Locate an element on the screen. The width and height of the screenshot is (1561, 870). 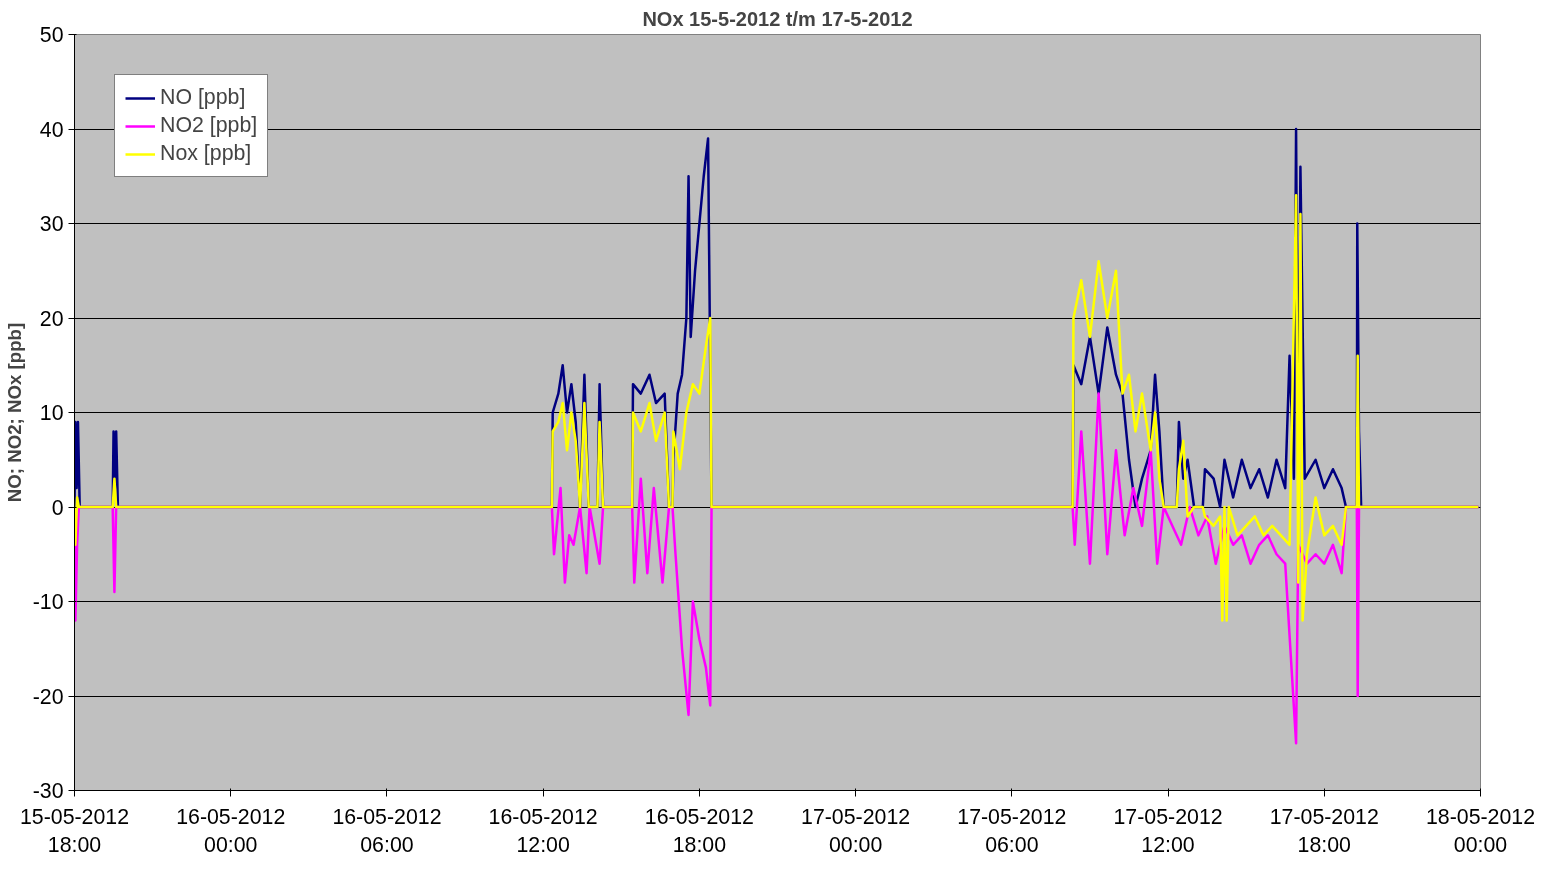
legend-label: NO2 [ppb] is located at coordinates (209, 125).